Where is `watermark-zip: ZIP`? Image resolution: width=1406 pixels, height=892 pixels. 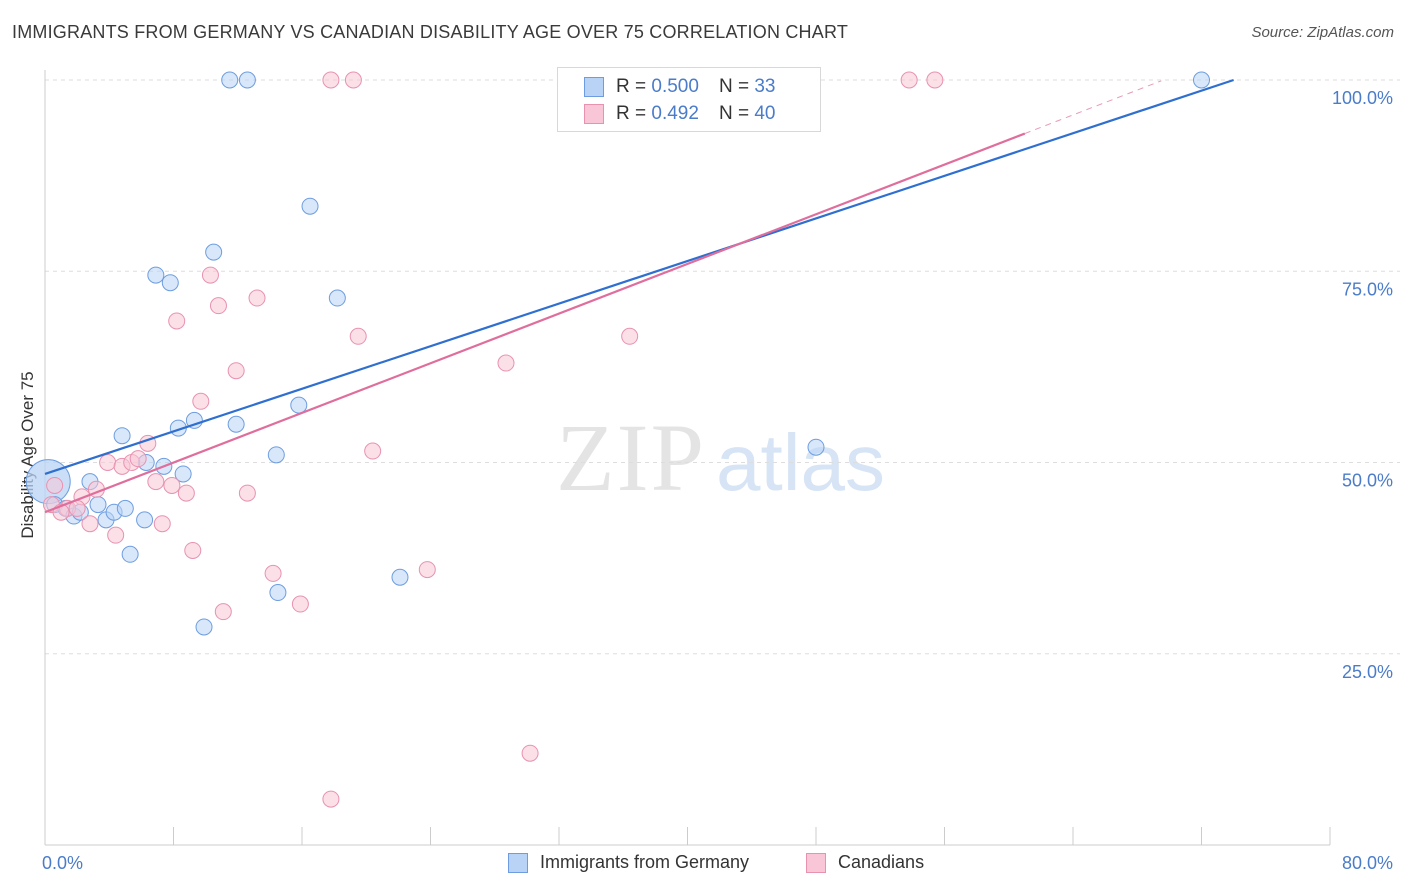
watermark-zip: ZIP is located at coordinates (631, 457).